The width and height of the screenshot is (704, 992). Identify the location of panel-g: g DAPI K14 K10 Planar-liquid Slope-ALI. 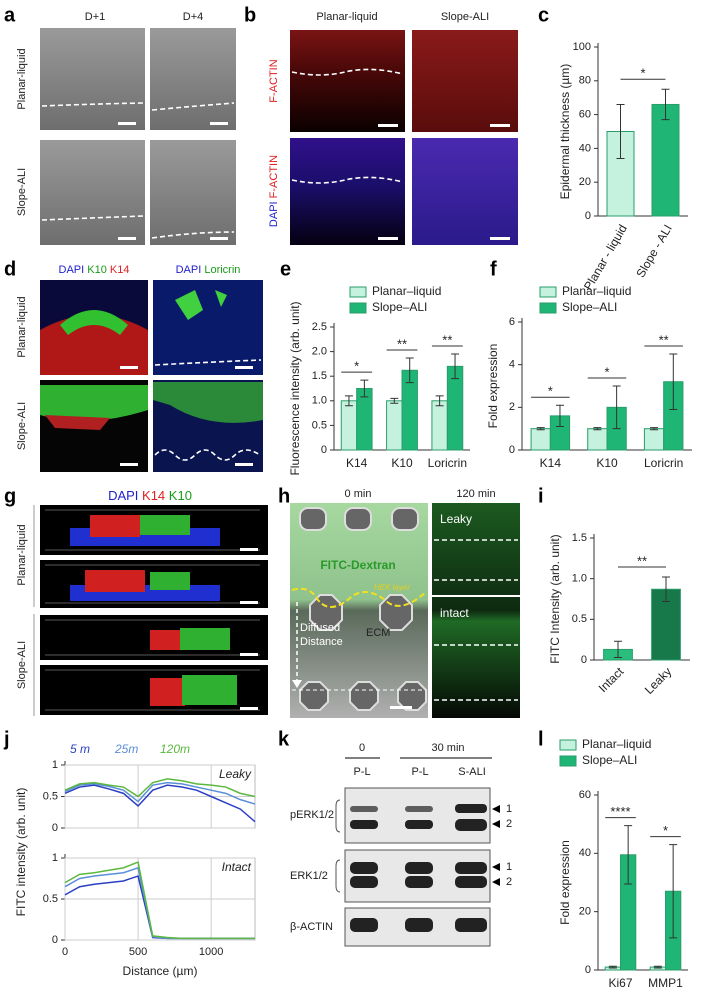
(136, 600).